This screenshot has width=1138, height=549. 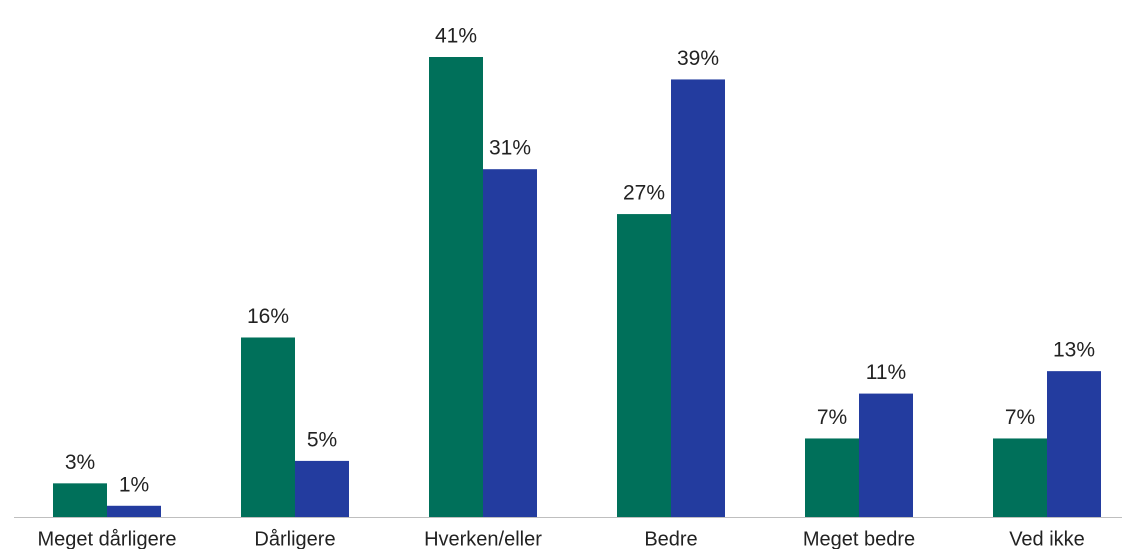 What do you see at coordinates (859, 538) in the screenshot?
I see `x-tick-label: Meget bedre` at bounding box center [859, 538].